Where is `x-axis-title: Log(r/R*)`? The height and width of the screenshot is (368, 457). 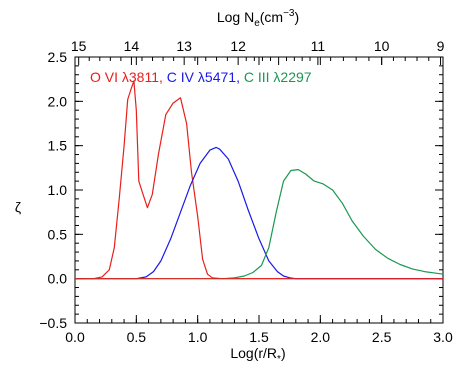 x-axis-title: Log(r/R*) is located at coordinates (257, 355).